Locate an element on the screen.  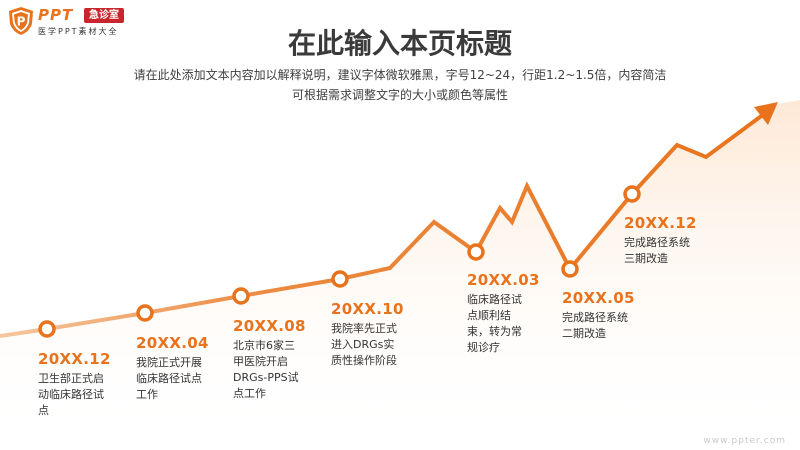
milestone-date: 20XX.10 is located at coordinates (367, 309).